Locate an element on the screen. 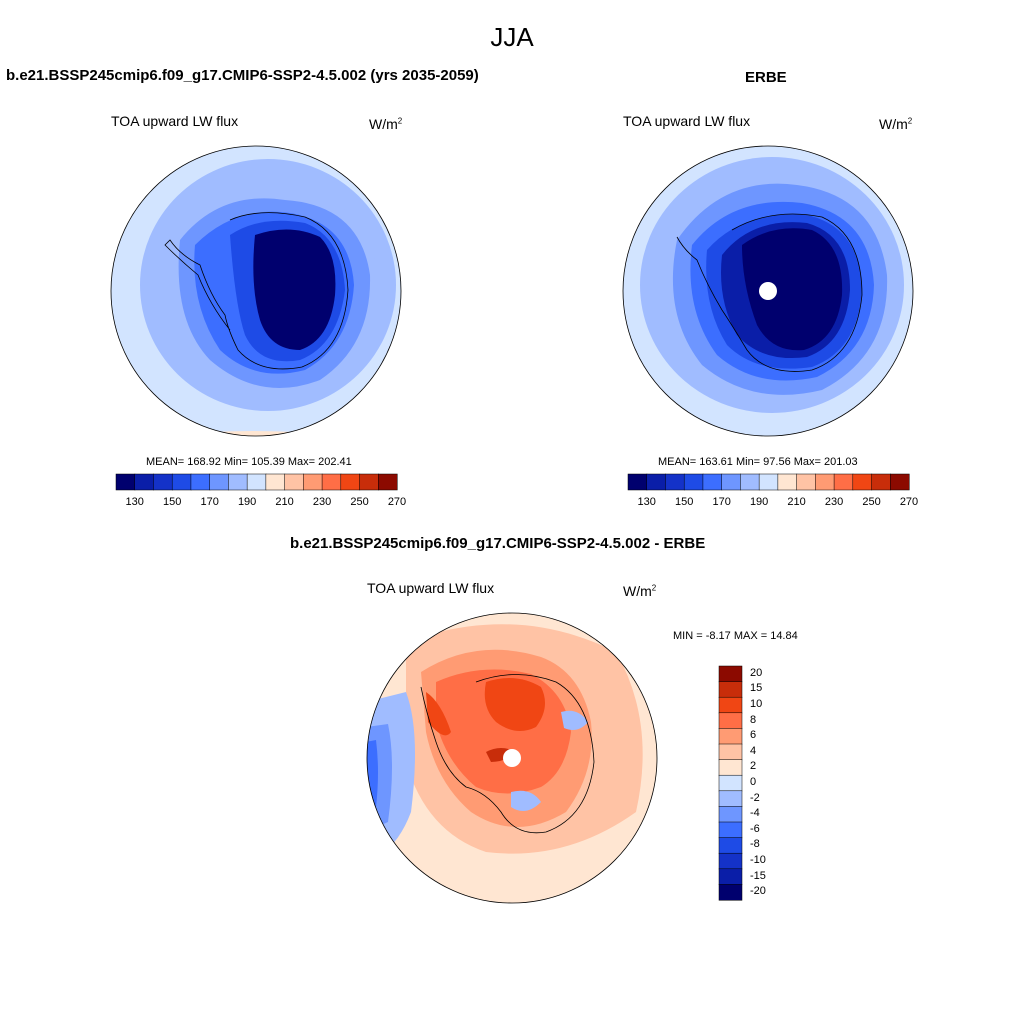 This screenshot has height=1024, width=1024. colorbar-tick-label: -15 is located at coordinates (758, 875).